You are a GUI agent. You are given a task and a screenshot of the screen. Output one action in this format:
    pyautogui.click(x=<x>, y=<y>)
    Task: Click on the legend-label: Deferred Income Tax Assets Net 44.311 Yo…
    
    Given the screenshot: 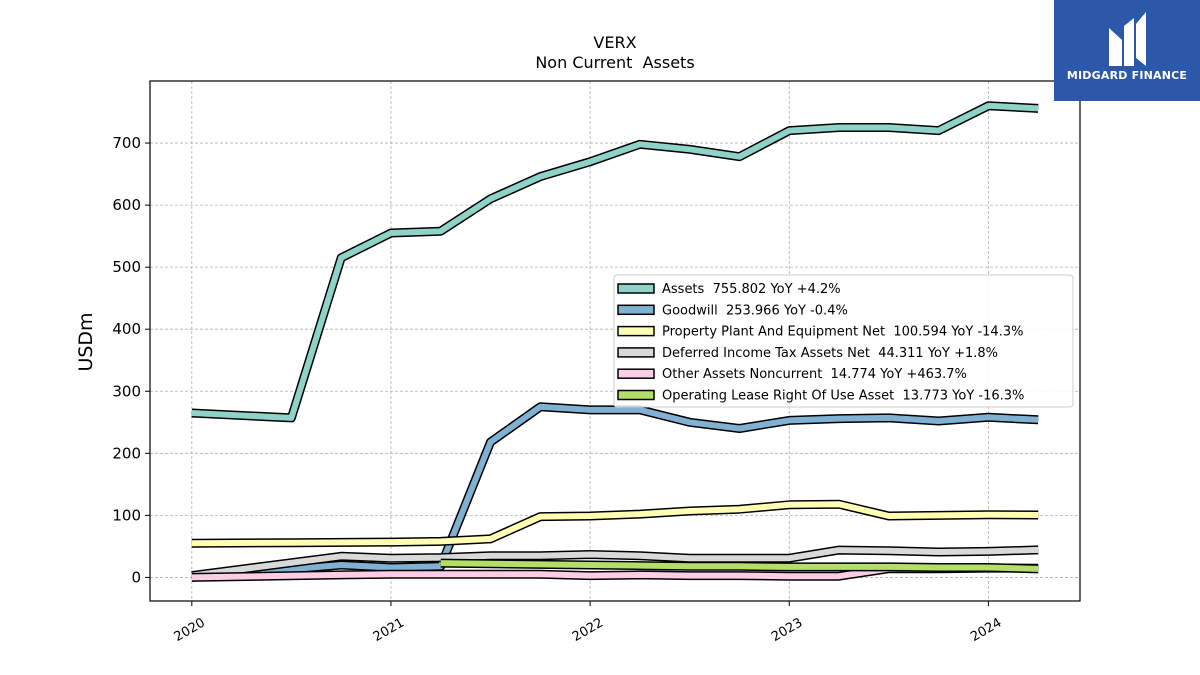 What is the action you would take?
    pyautogui.click(x=830, y=353)
    